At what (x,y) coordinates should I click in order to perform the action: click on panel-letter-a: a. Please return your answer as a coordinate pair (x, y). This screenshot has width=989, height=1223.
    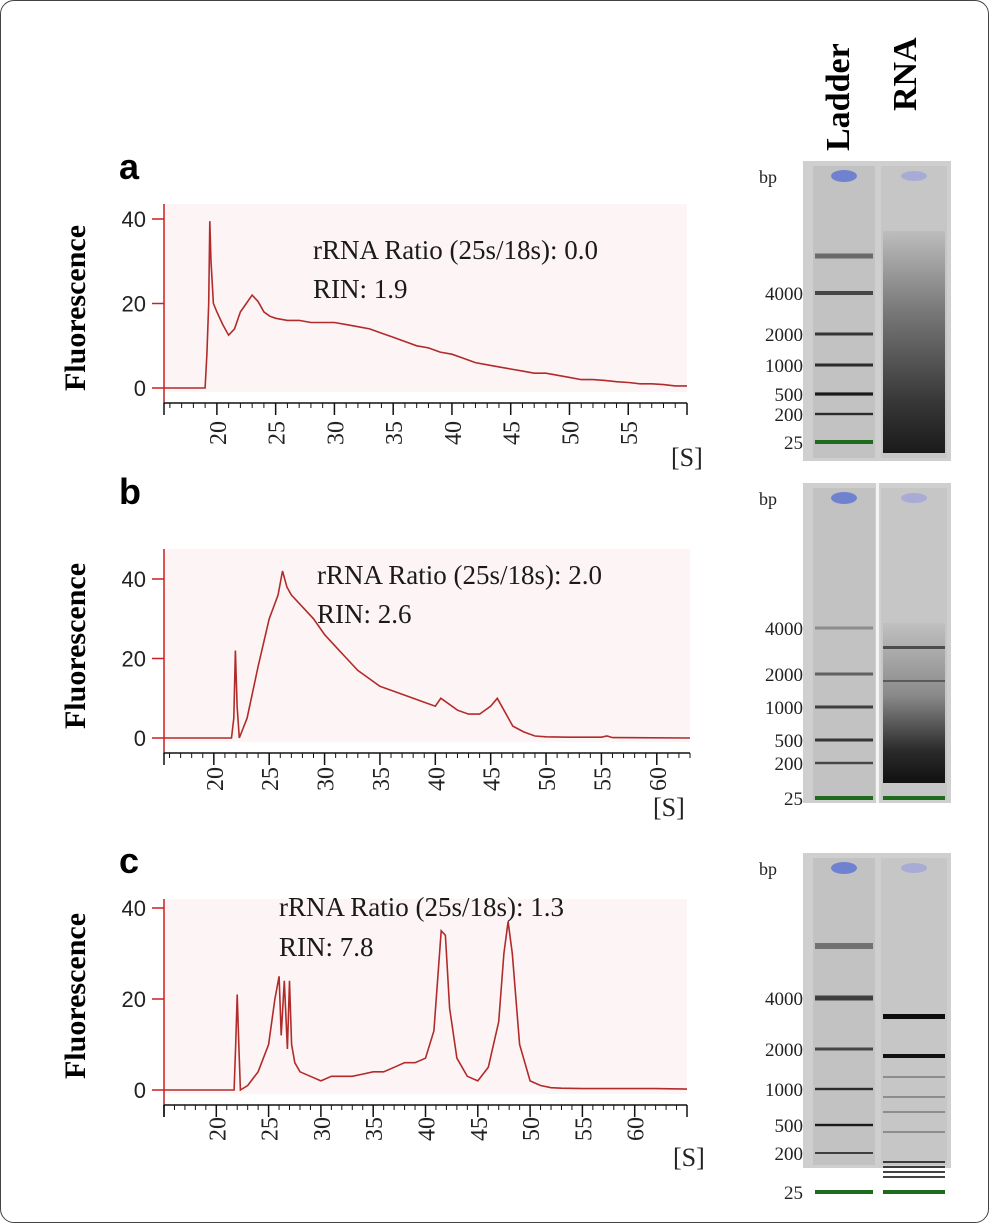
    Looking at the image, I should click on (129, 166).